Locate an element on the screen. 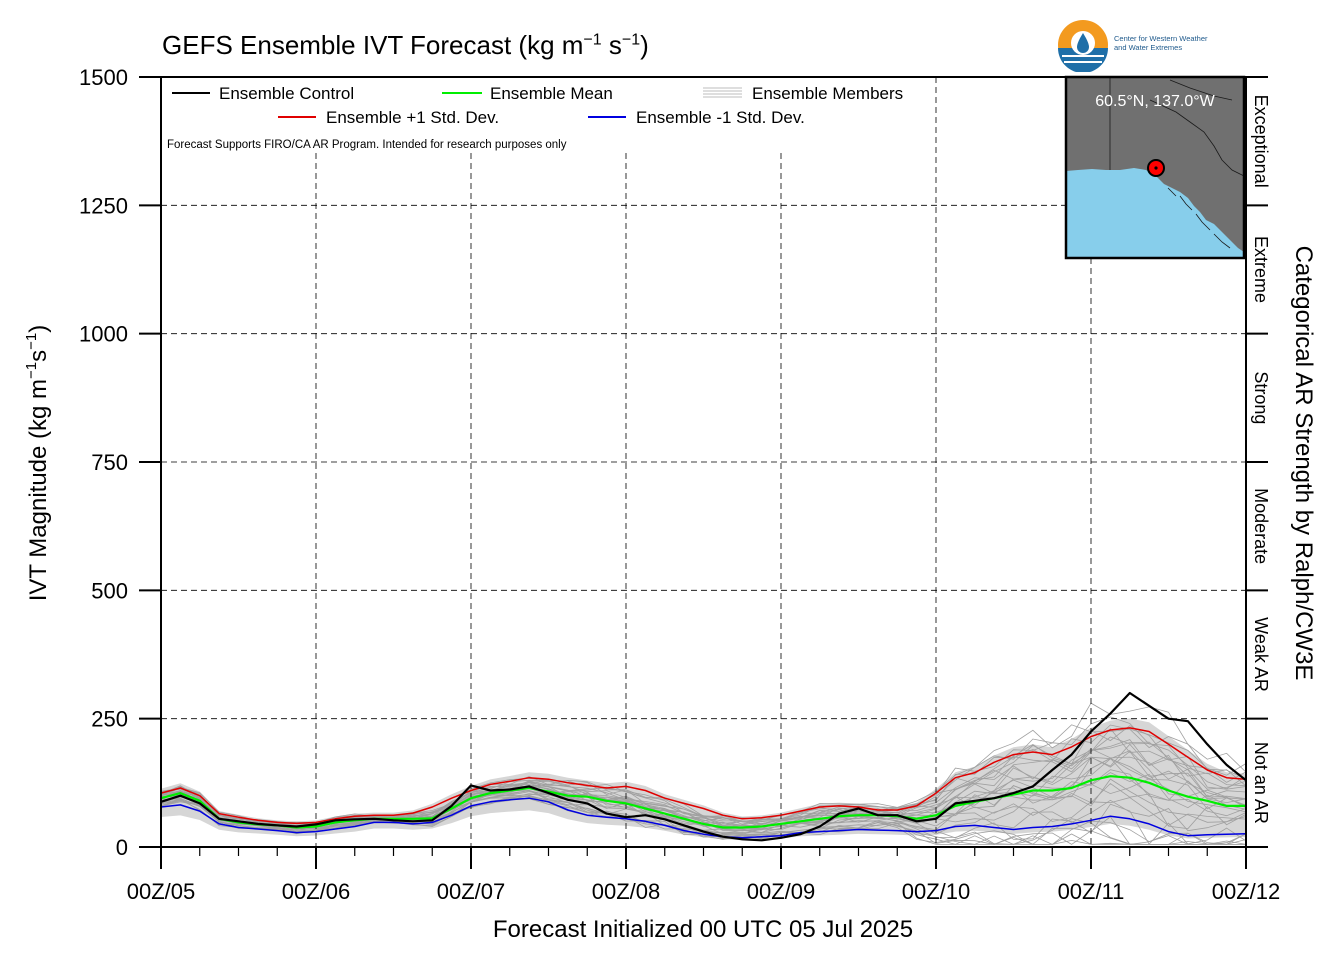  inset-coast-islands is located at coordinates (1199, 218).